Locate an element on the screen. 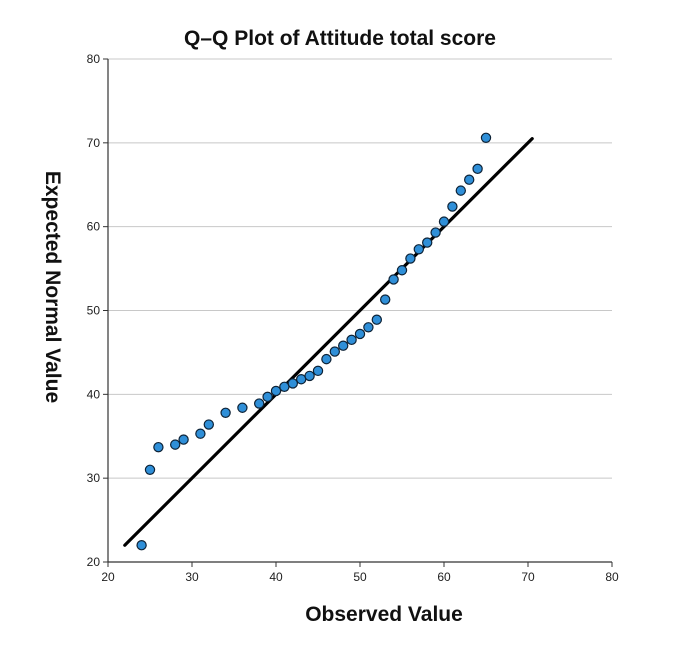 This screenshot has width=685, height=654. x-tick-label: 50 is located at coordinates (360, 577).